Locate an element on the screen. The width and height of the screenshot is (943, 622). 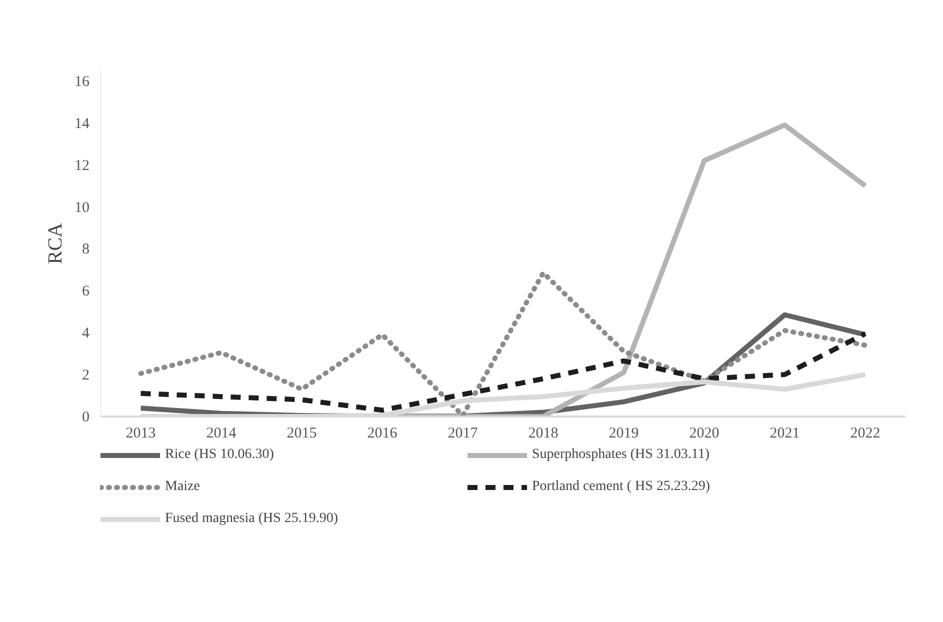
x-tick-label: 2015 is located at coordinates (301, 434).